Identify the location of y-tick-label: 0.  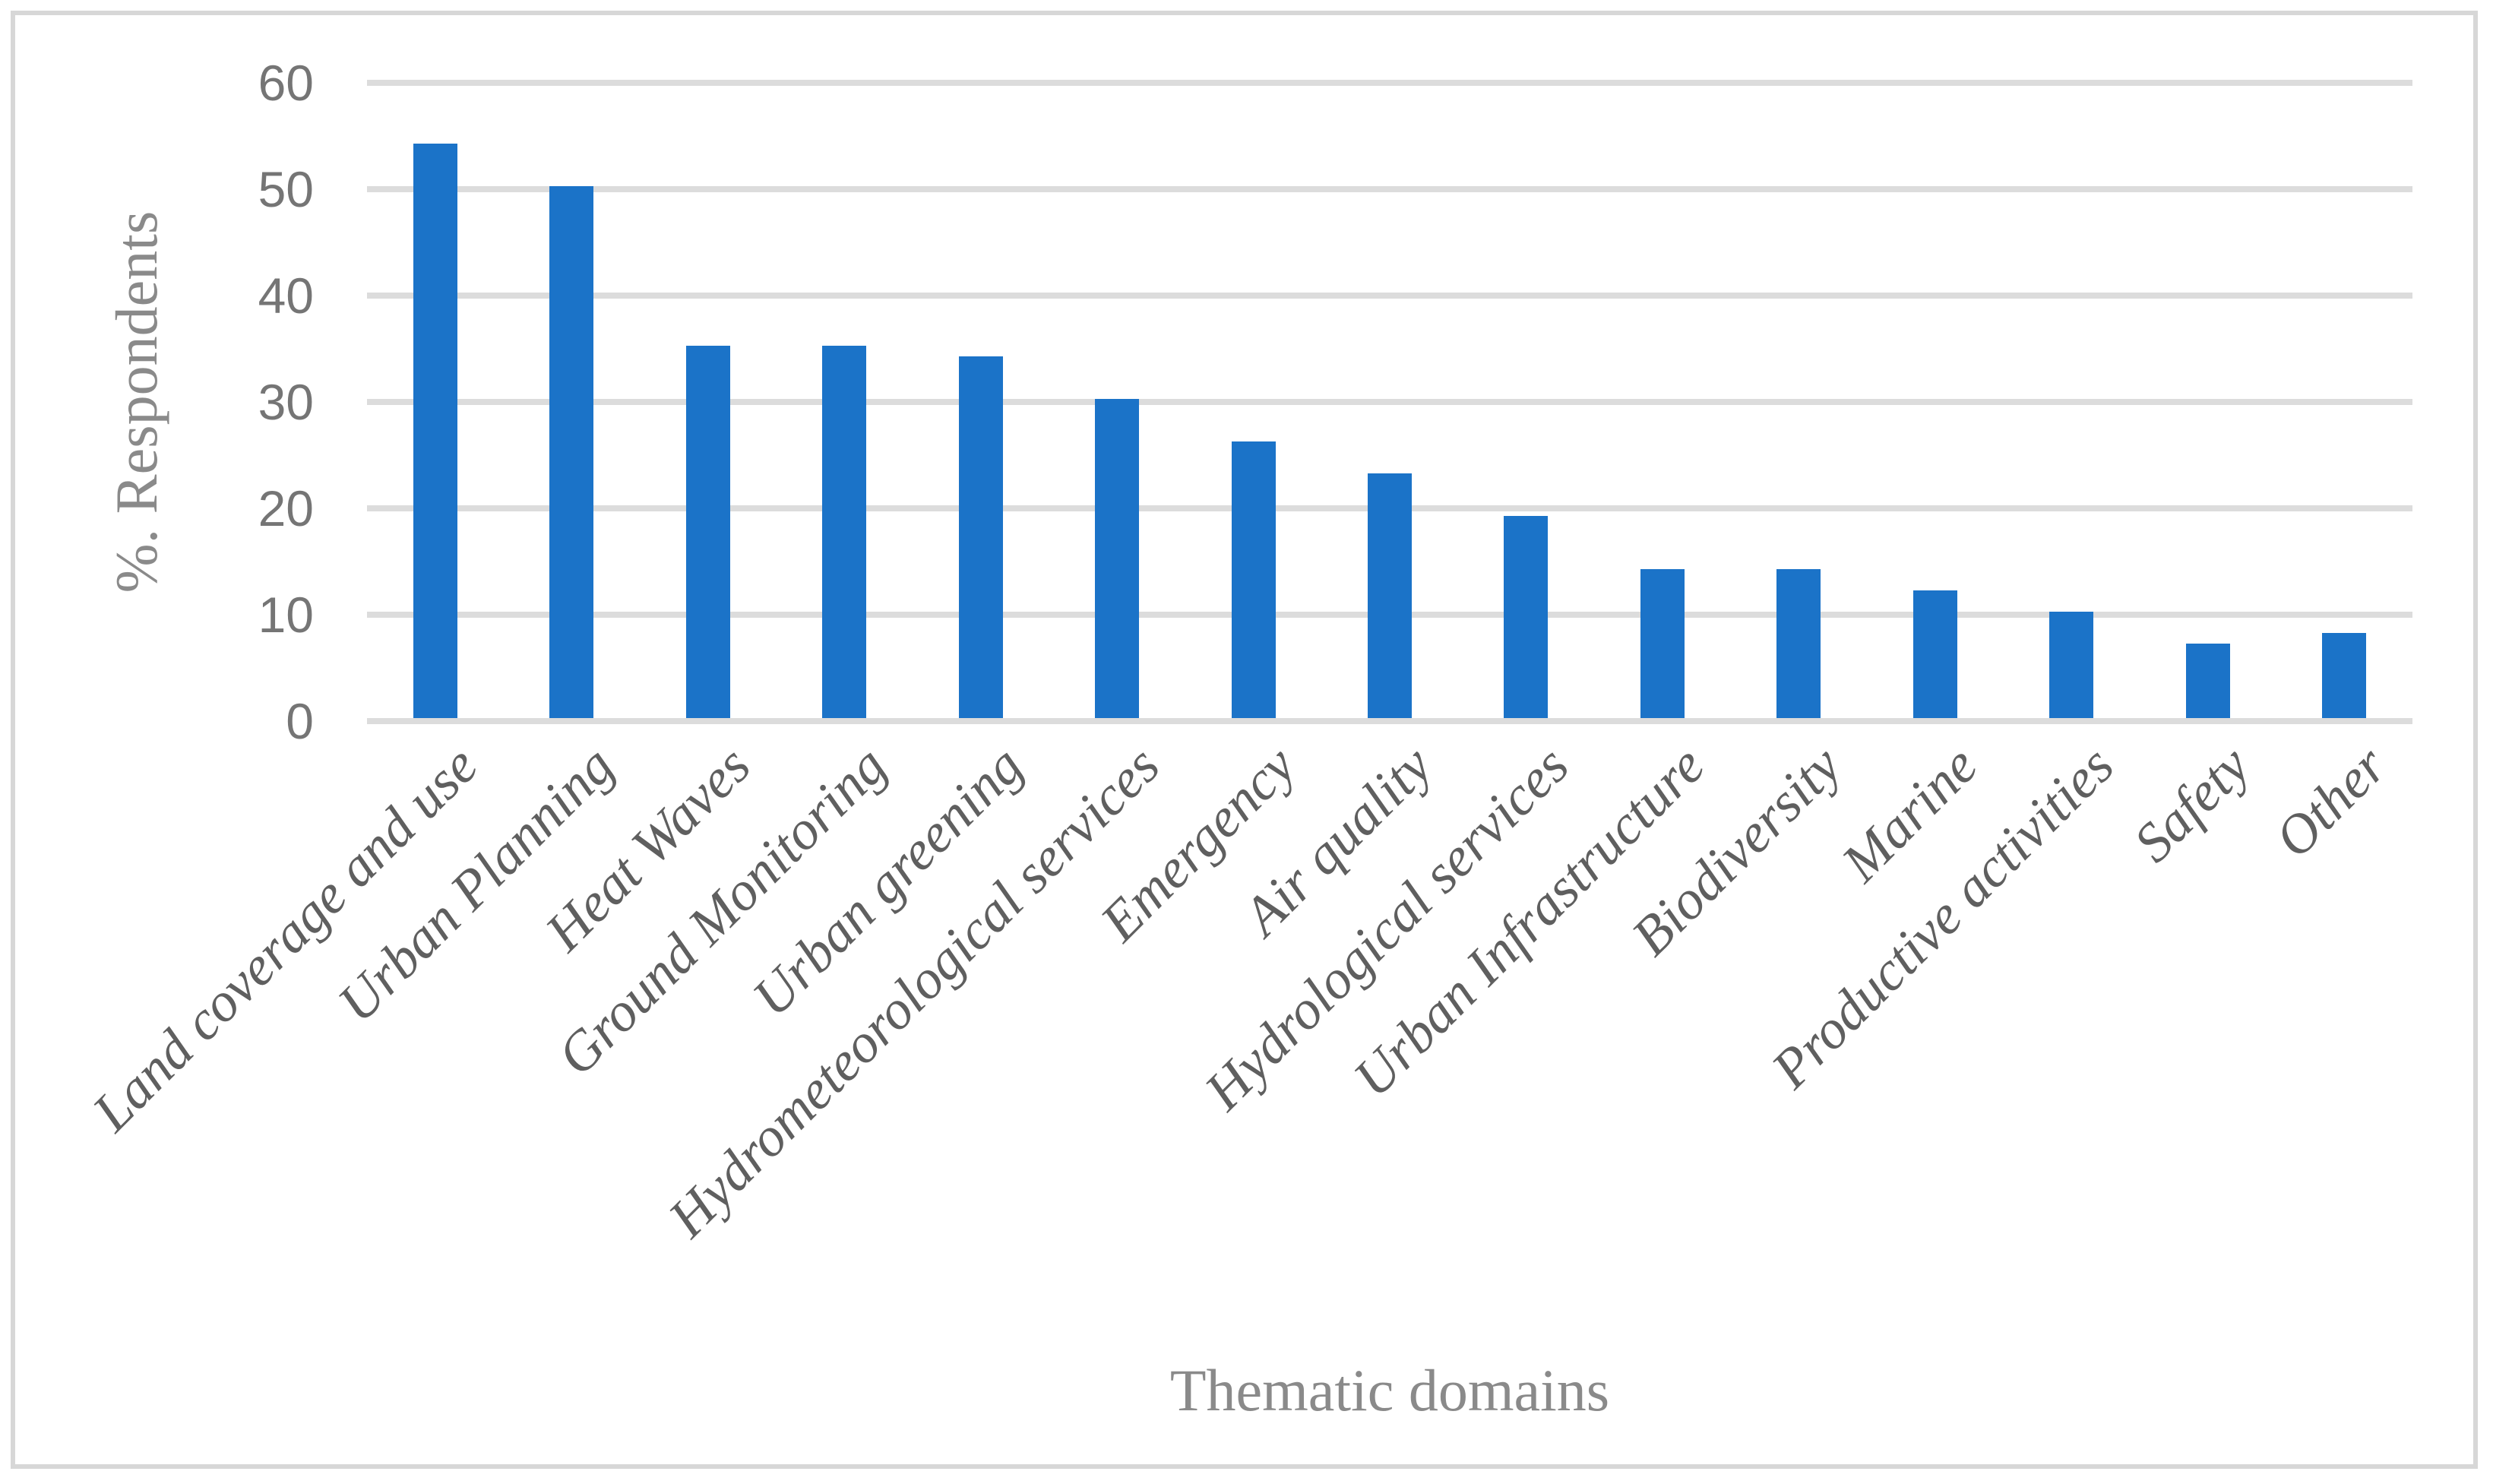
(300, 721).